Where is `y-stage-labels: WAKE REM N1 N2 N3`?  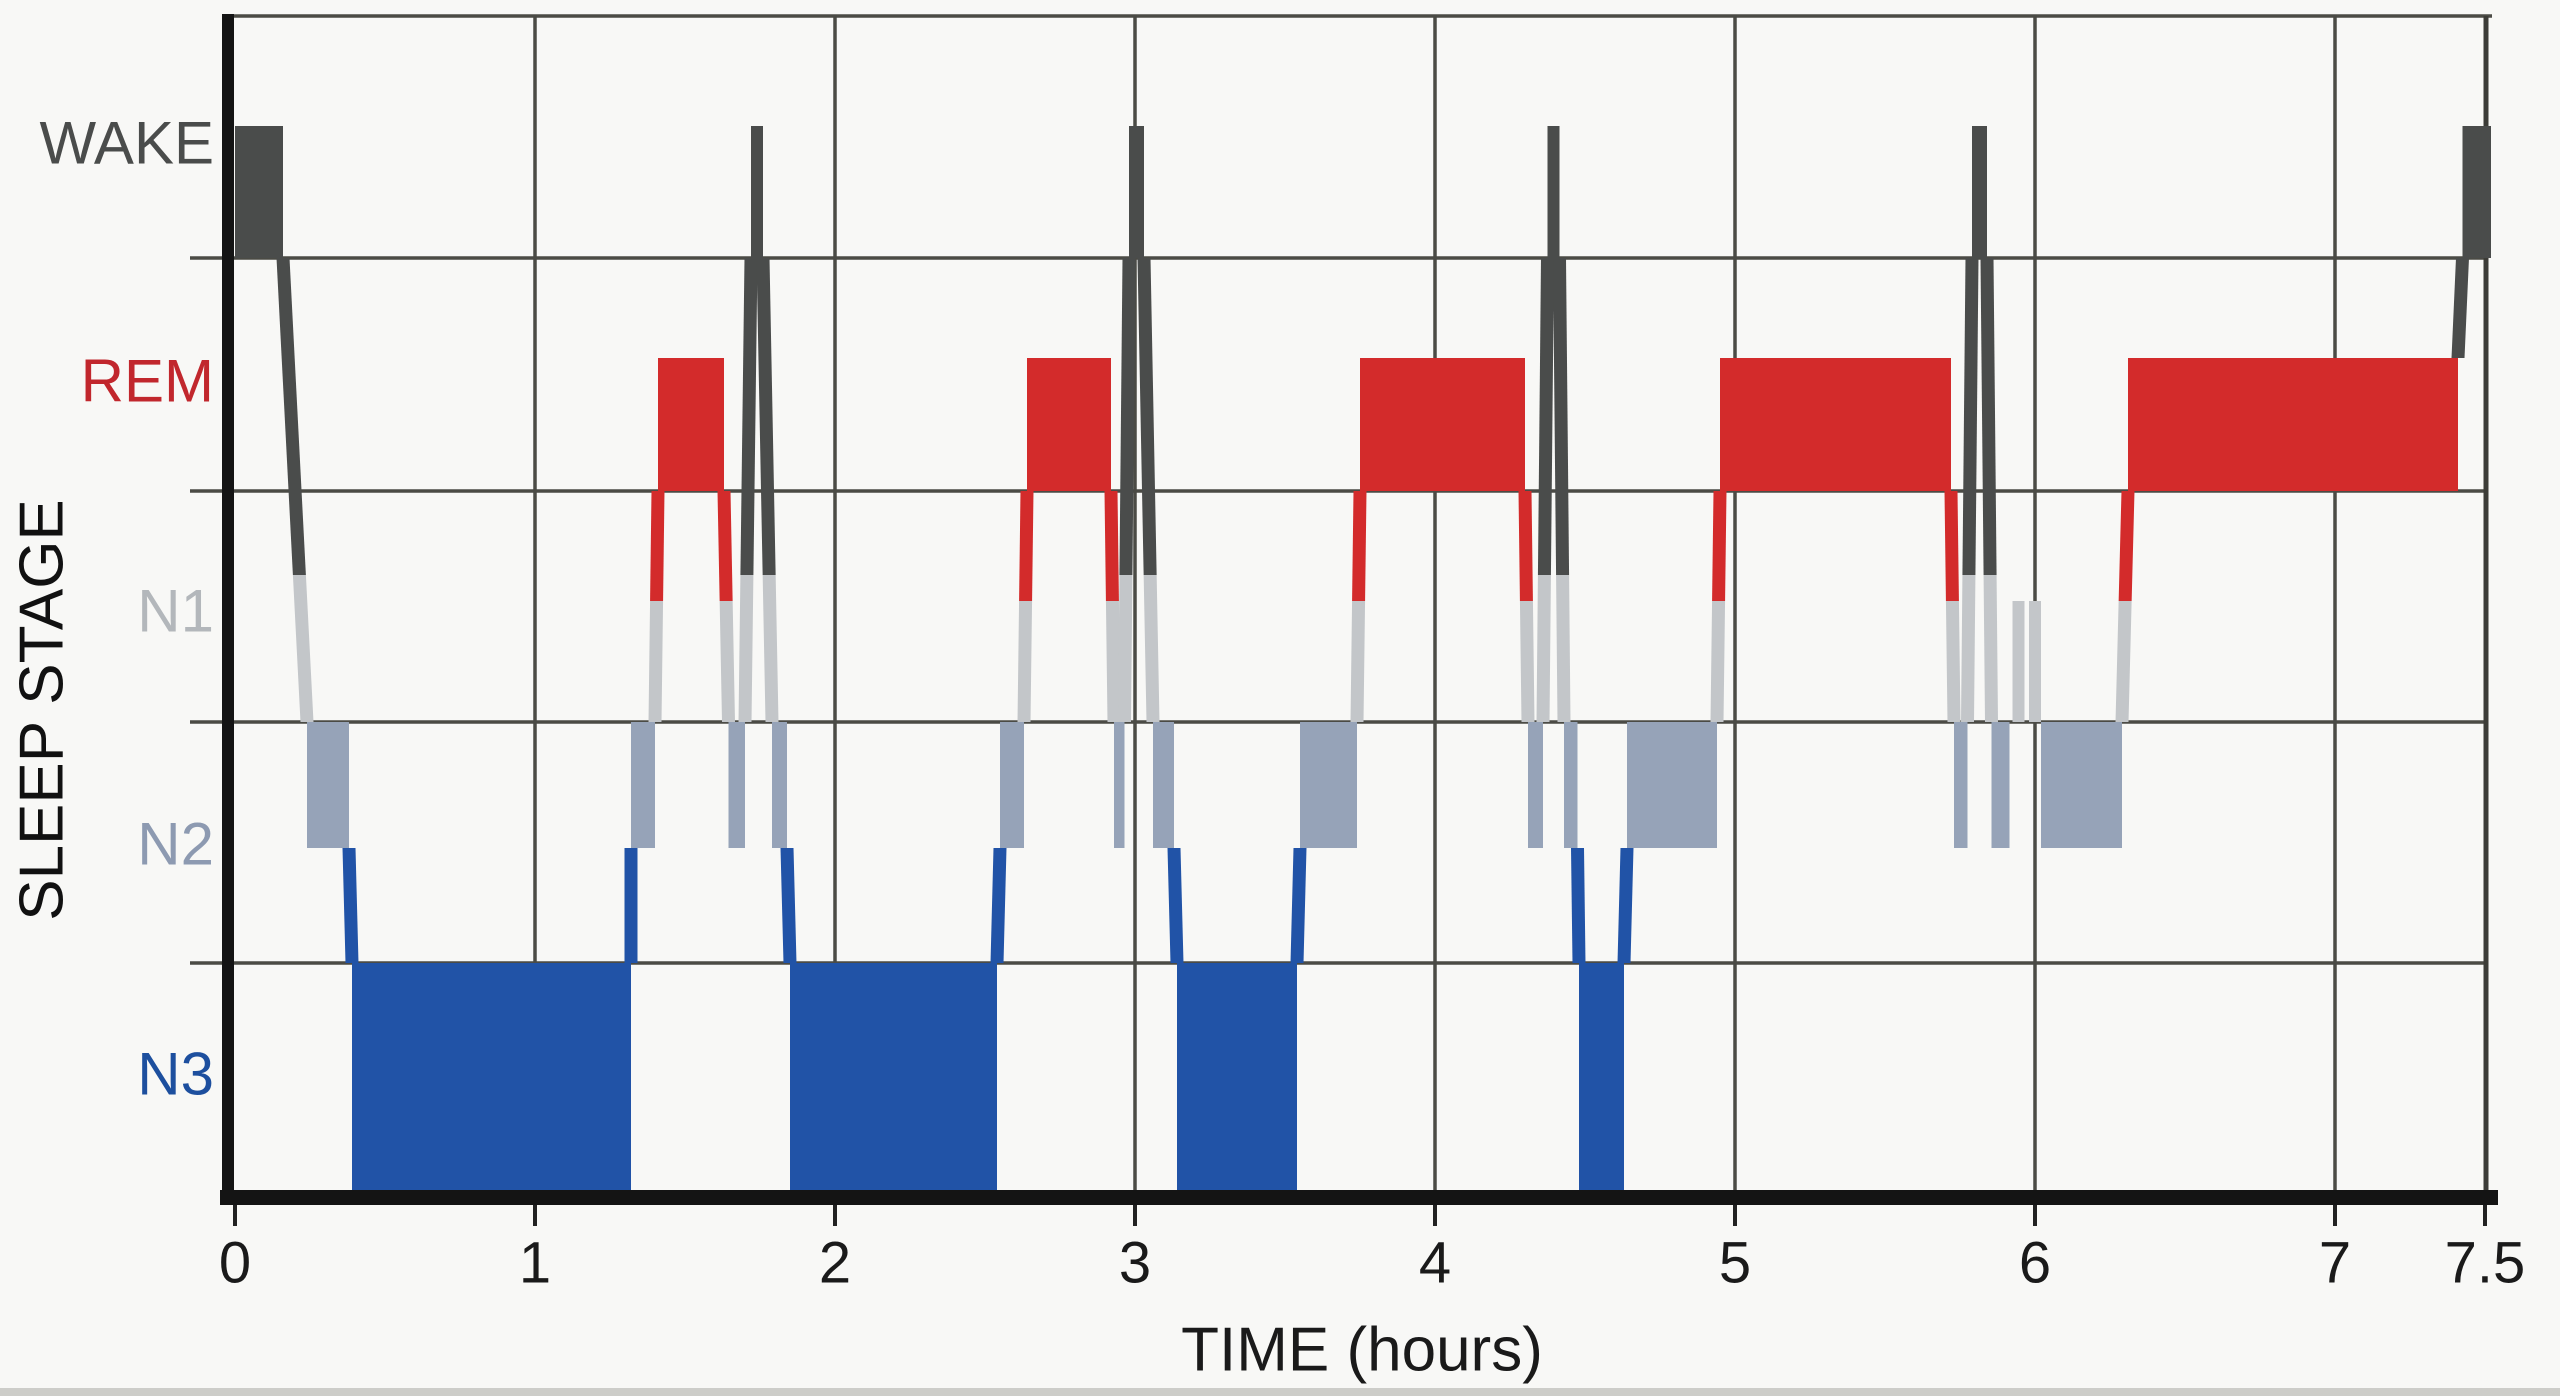 y-stage-labels: WAKE REM N1 N2 N3 is located at coordinates (127, 609).